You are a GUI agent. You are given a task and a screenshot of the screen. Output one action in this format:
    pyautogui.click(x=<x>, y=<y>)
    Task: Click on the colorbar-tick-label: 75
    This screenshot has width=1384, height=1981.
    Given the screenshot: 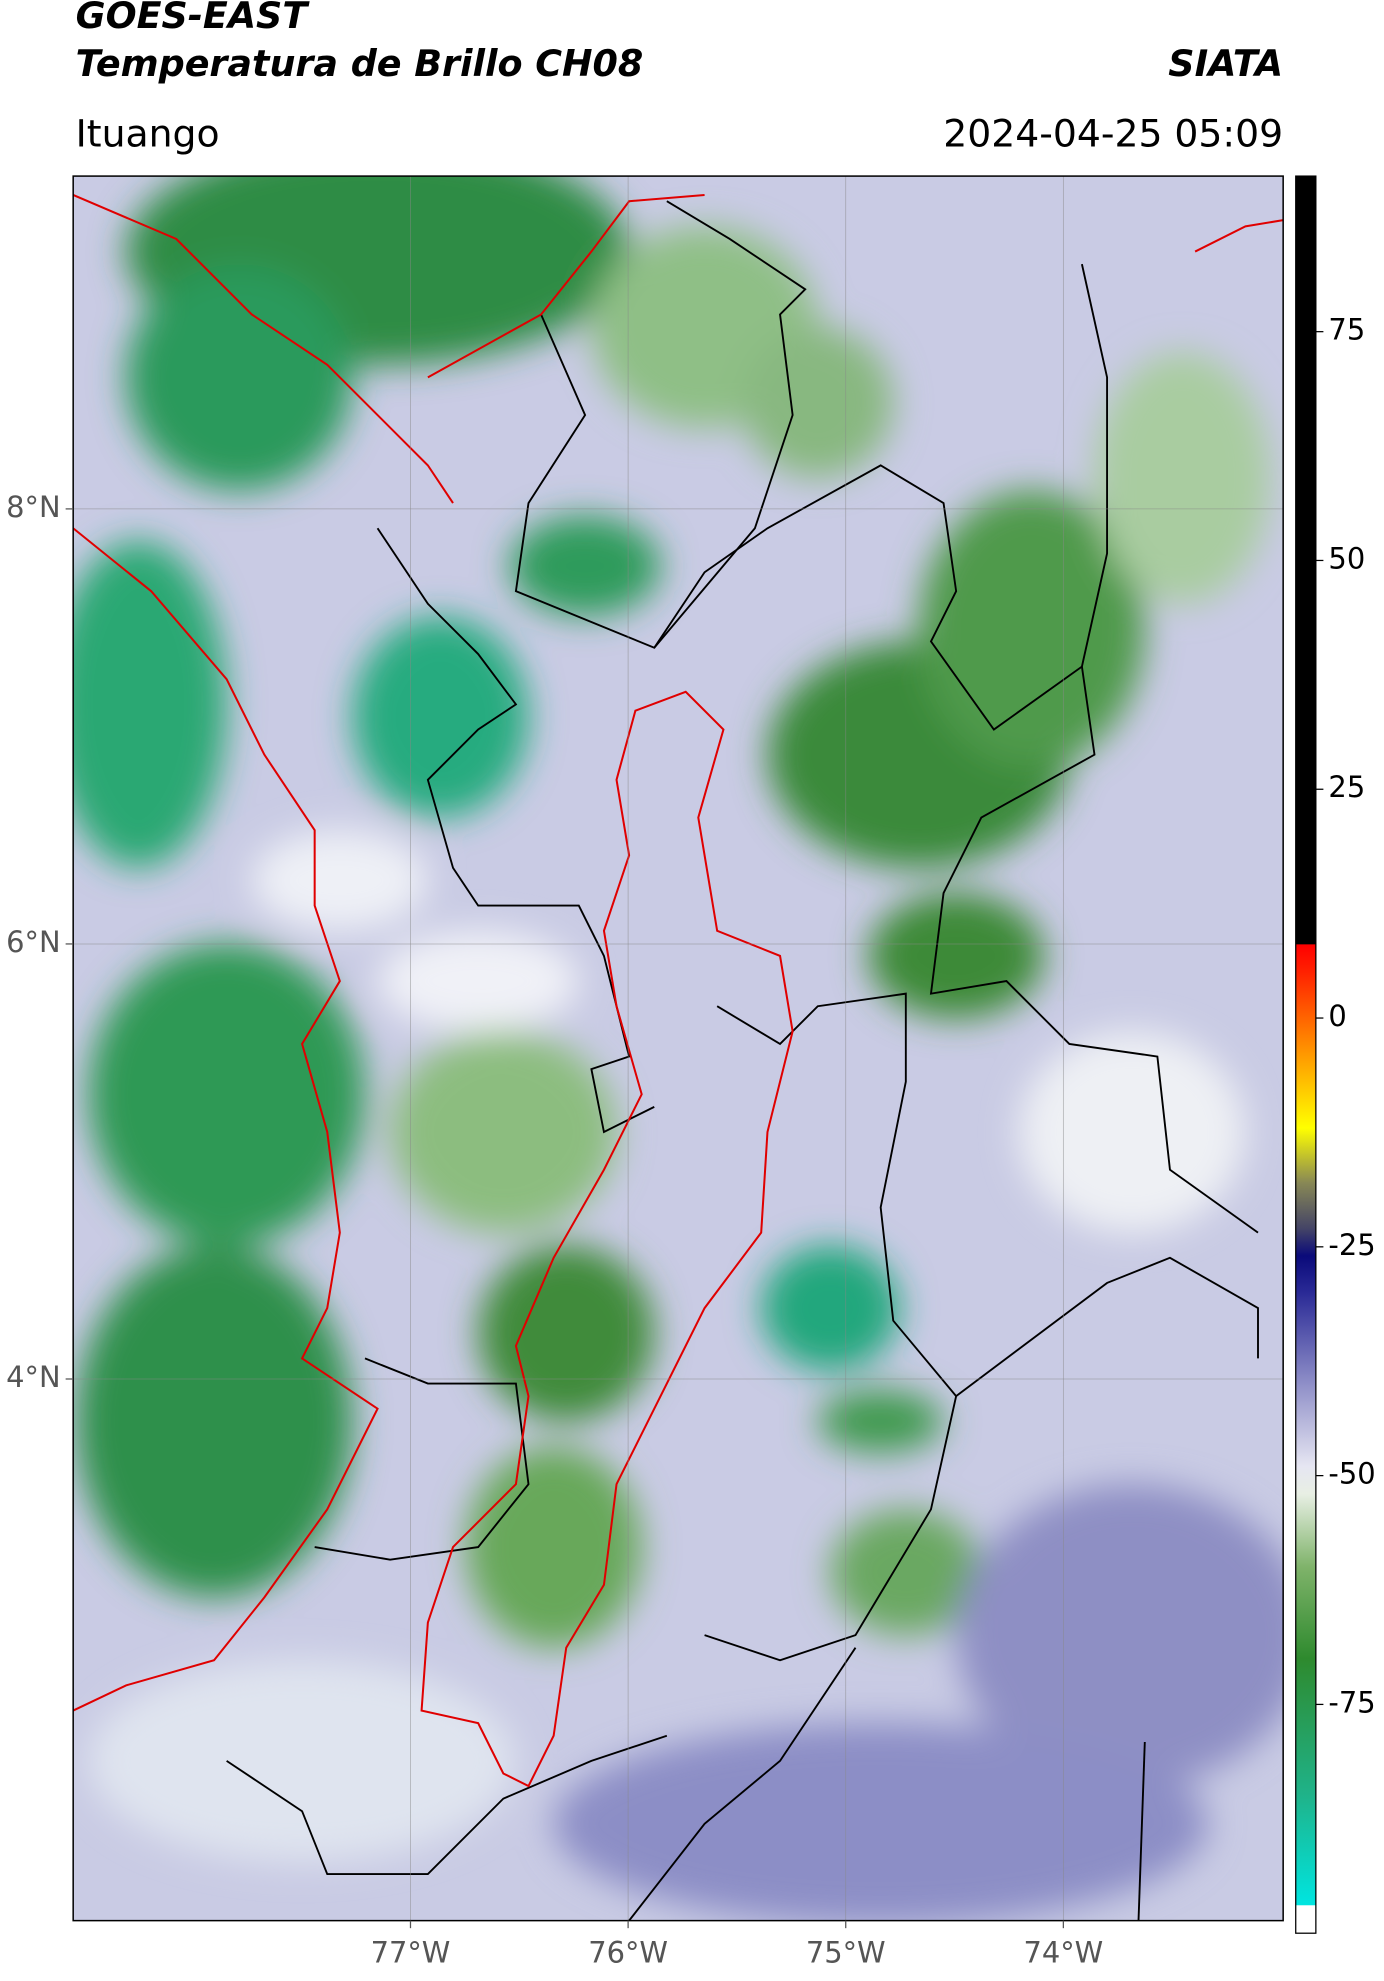 What is the action you would take?
    pyautogui.click(x=1346, y=330)
    